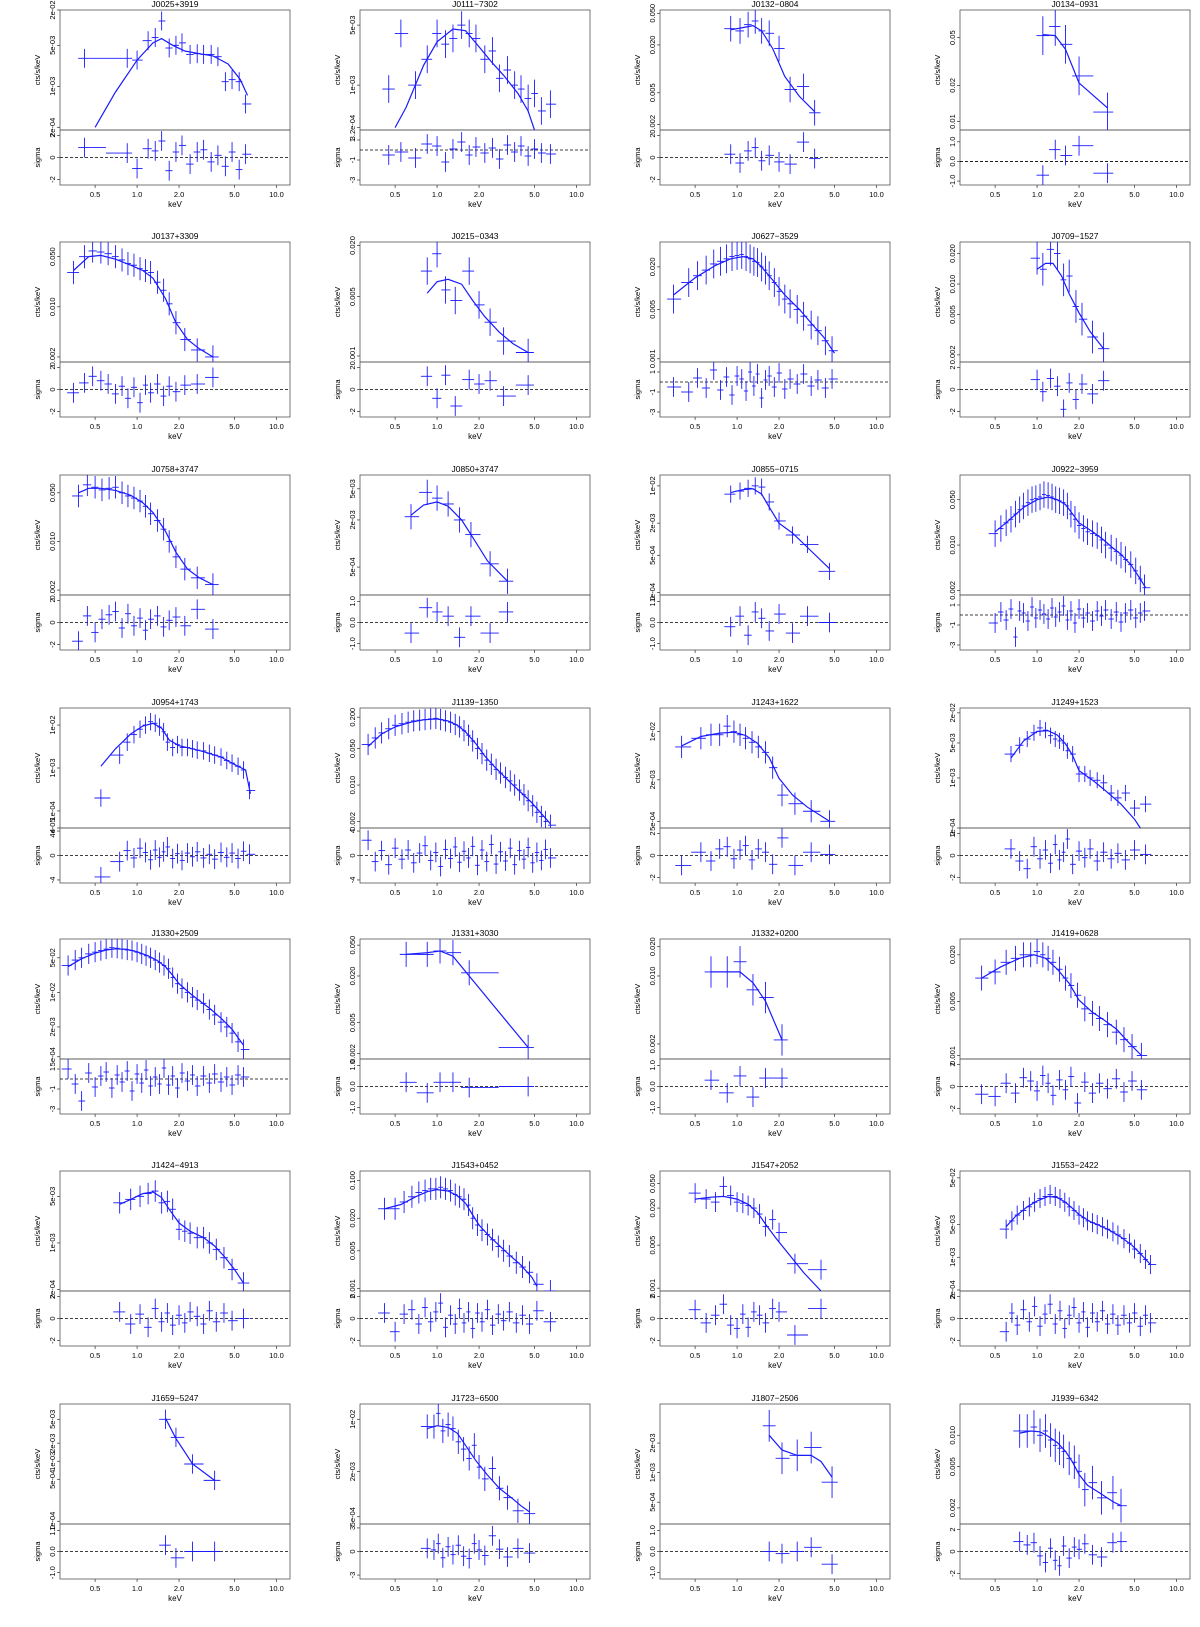 This screenshot has width=1200, height=1627. Describe the element at coordinates (174, 236) in the screenshot. I see `chart-title: J0137+3309` at that location.